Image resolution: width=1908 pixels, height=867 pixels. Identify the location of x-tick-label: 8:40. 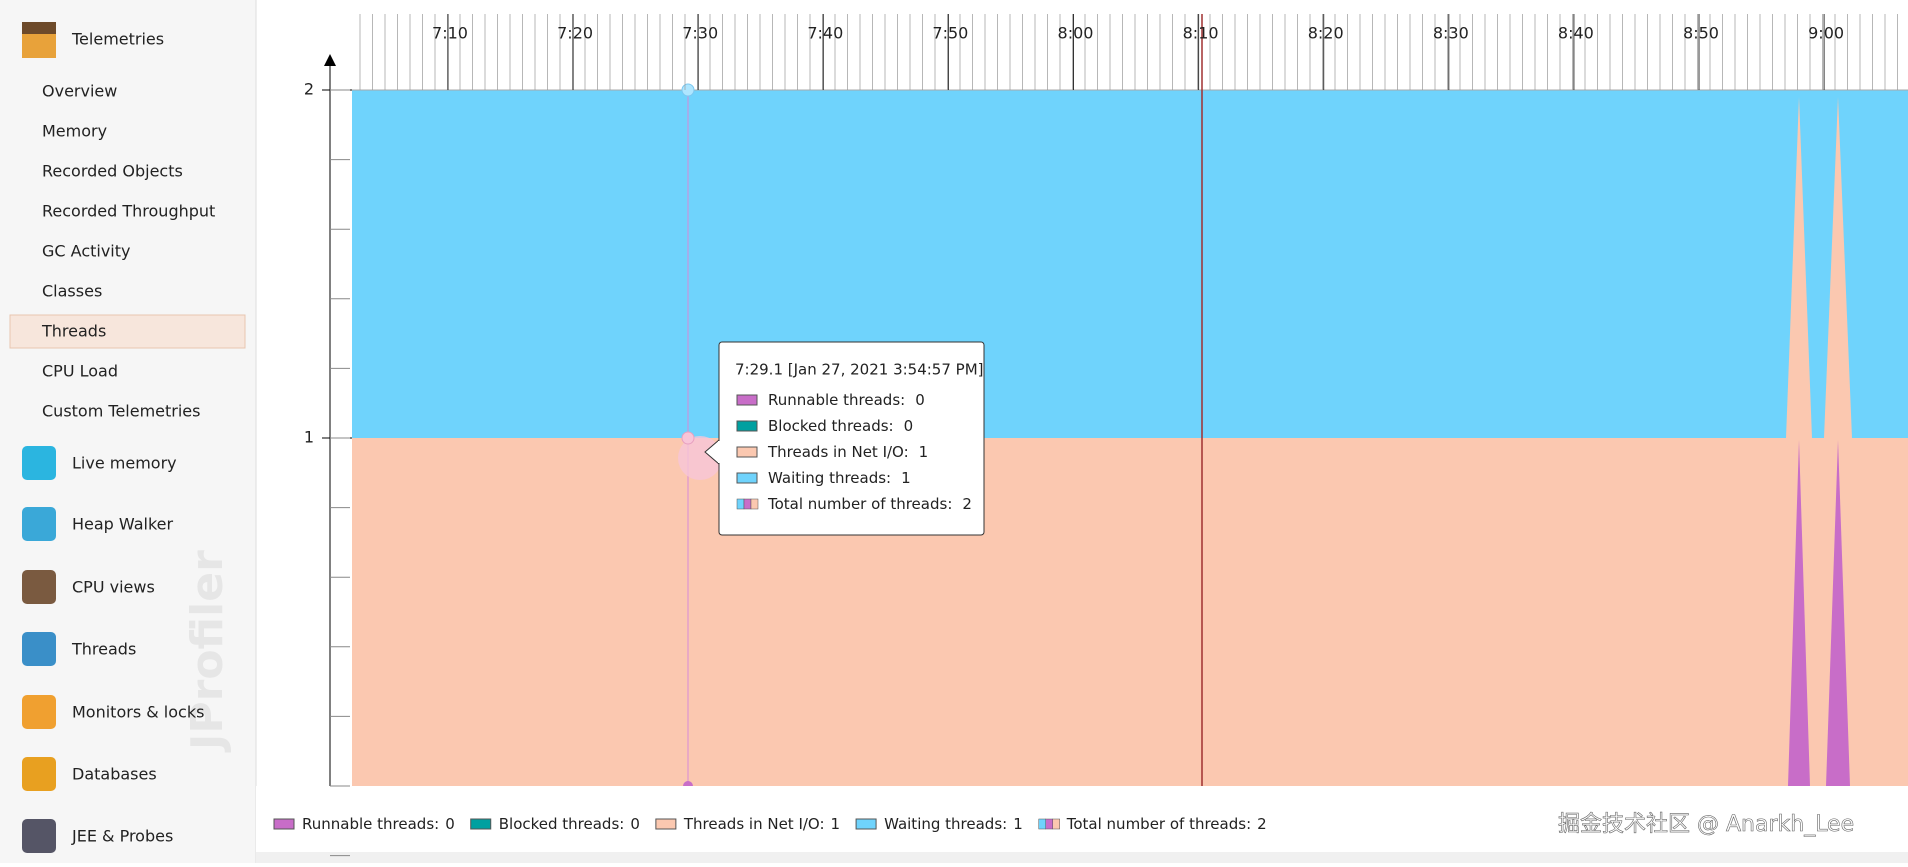
(1576, 33).